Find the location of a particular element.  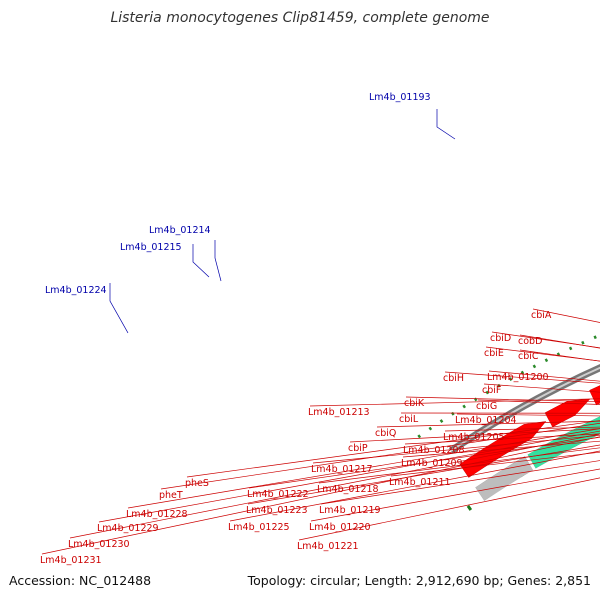

gene-label: Lm4b_01231 is located at coordinates (71, 560).